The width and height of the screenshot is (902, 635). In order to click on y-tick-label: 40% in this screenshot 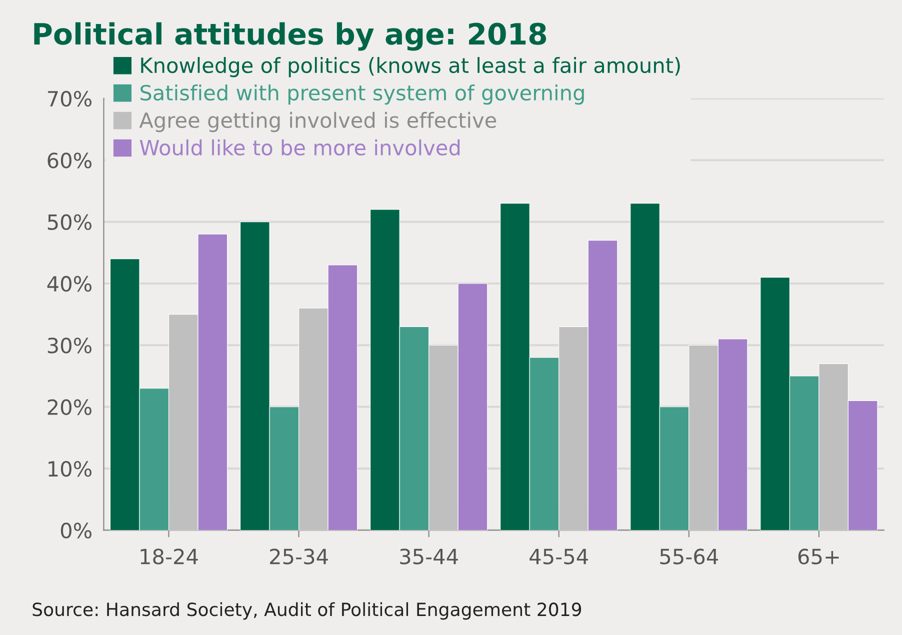, I will do `click(69, 284)`.